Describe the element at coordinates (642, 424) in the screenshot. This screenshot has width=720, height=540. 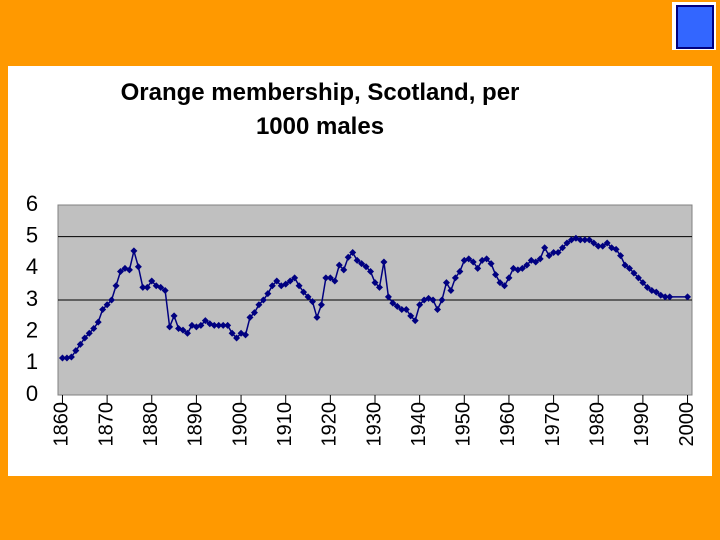
I see `x-tick-label: 1990` at that location.